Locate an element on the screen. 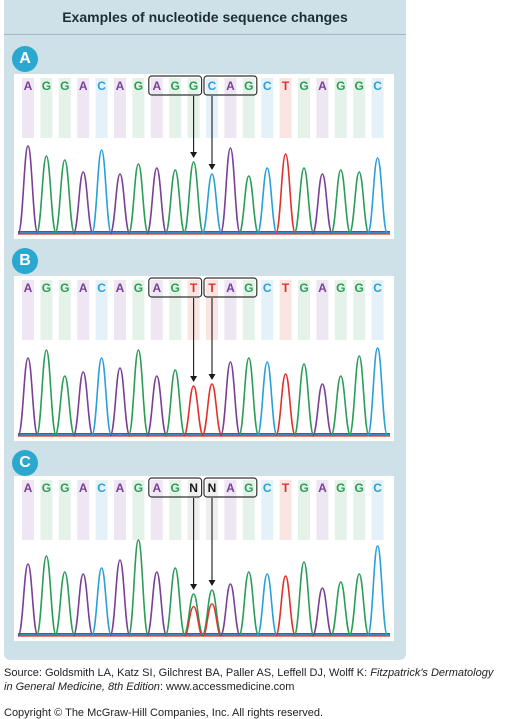 This screenshot has width=506, height=719. figure-title: Examples of nucleotide sequence changes is located at coordinates (205, 17).